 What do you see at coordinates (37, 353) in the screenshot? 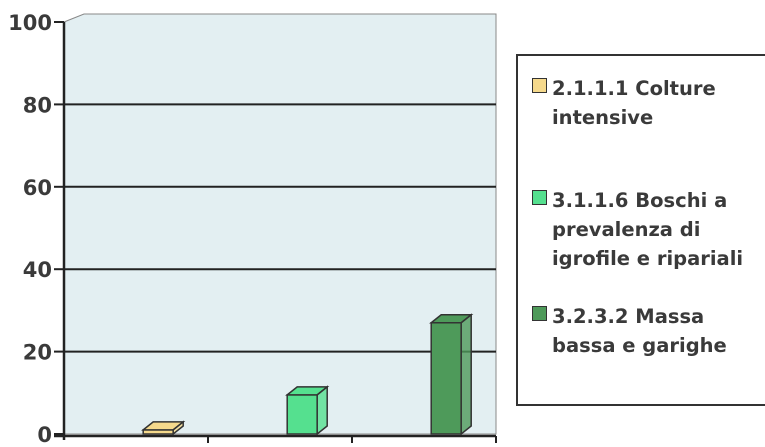
I see `y-tick-label: 20` at bounding box center [37, 353].